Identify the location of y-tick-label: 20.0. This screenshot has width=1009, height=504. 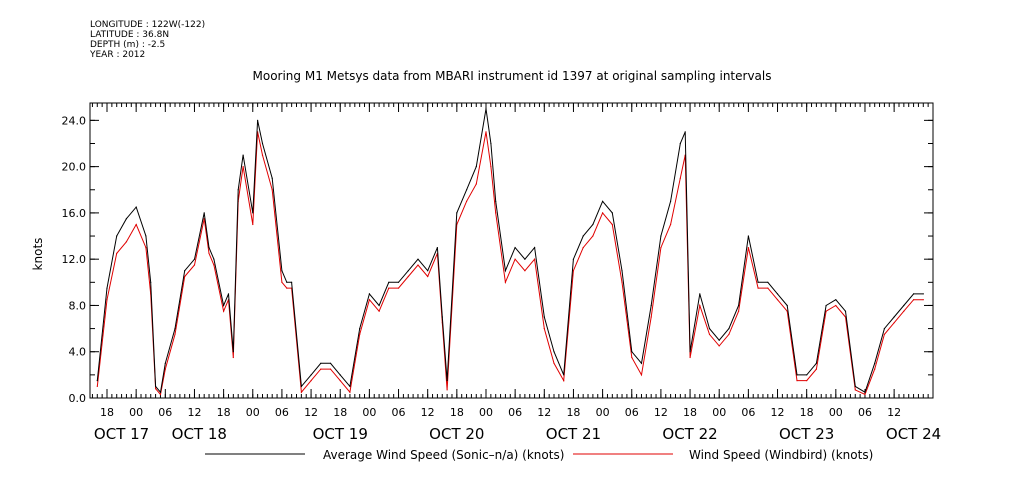
(74, 167).